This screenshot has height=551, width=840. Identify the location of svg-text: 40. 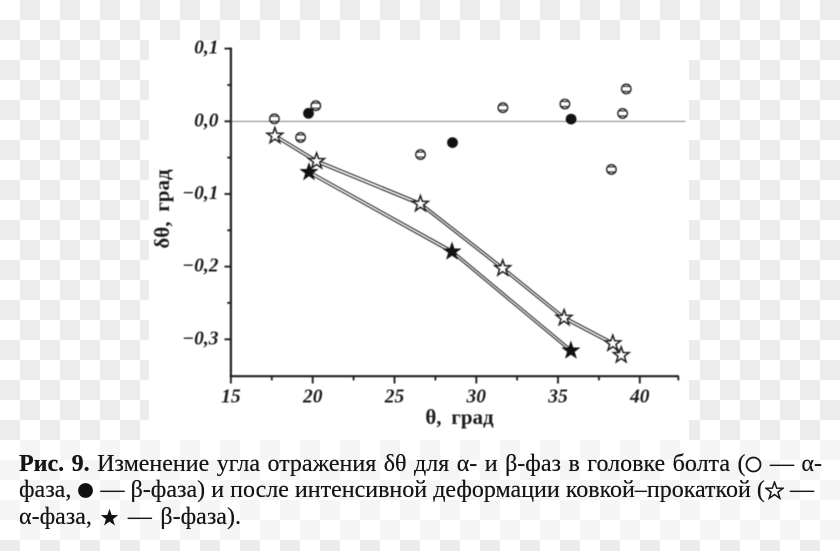
(639, 397).